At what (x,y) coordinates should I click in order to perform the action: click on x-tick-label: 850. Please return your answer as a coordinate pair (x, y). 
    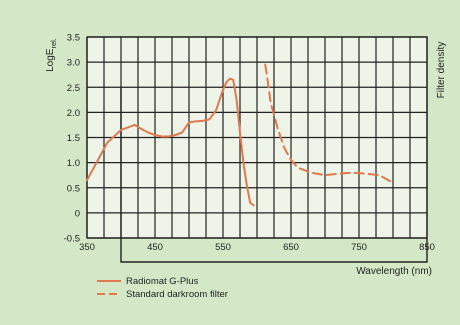
    Looking at the image, I should click on (427, 247).